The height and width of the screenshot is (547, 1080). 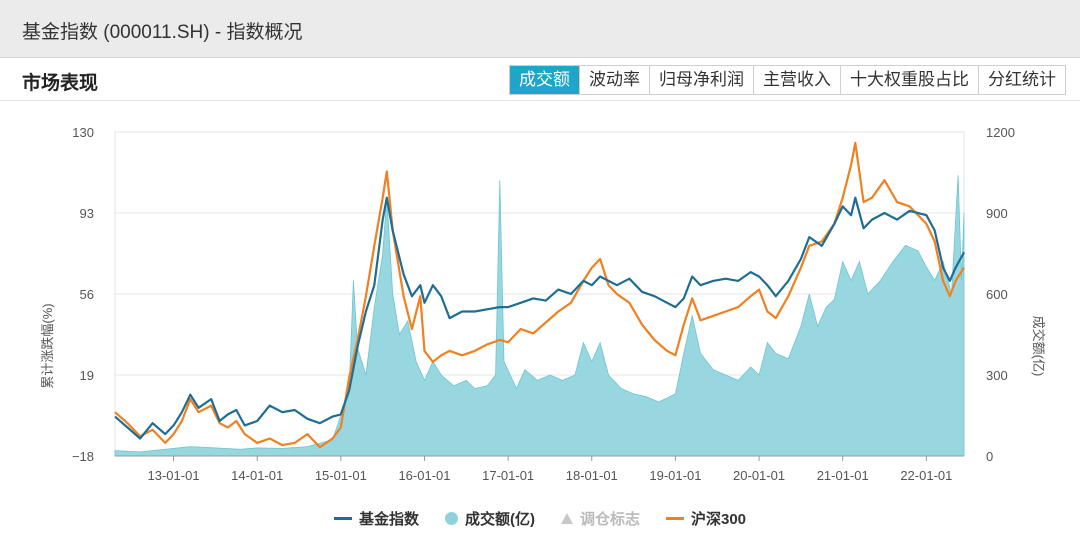 What do you see at coordinates (341, 475) in the screenshot?
I see `x-tick-label: 15-01-01` at bounding box center [341, 475].